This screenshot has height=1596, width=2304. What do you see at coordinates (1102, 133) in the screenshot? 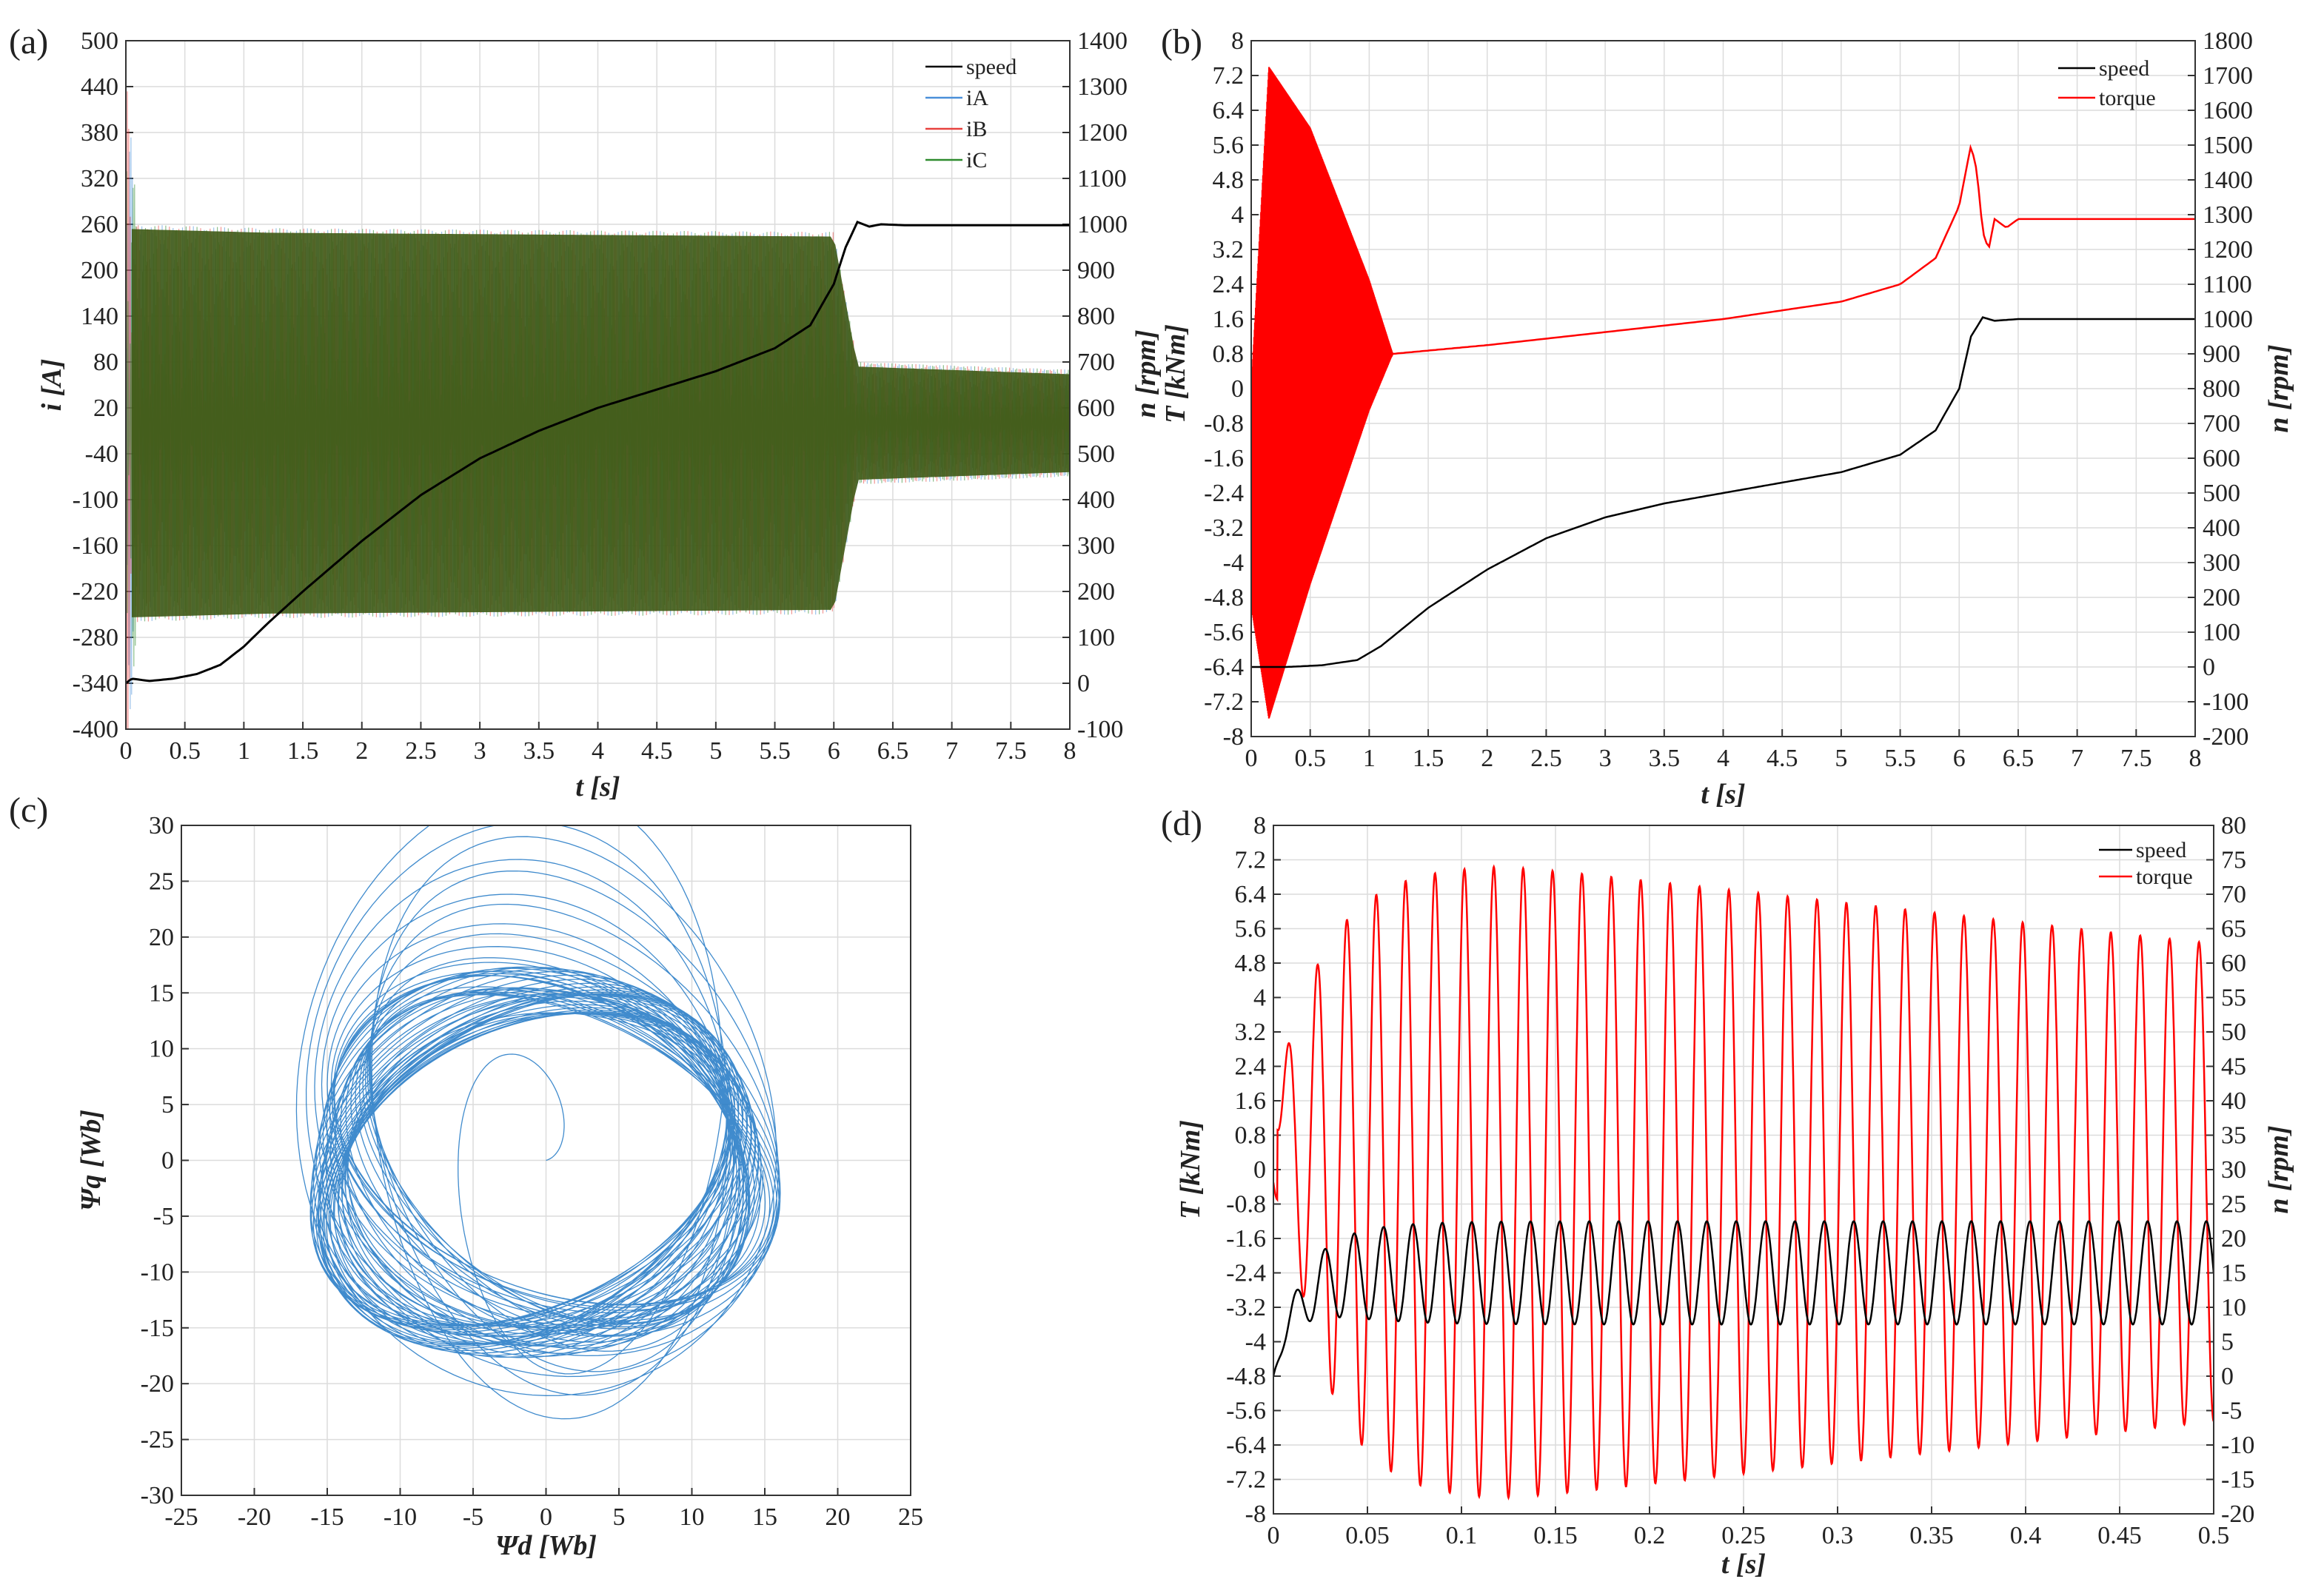
I see `a-y2tick-label: 1200` at bounding box center [1102, 133].